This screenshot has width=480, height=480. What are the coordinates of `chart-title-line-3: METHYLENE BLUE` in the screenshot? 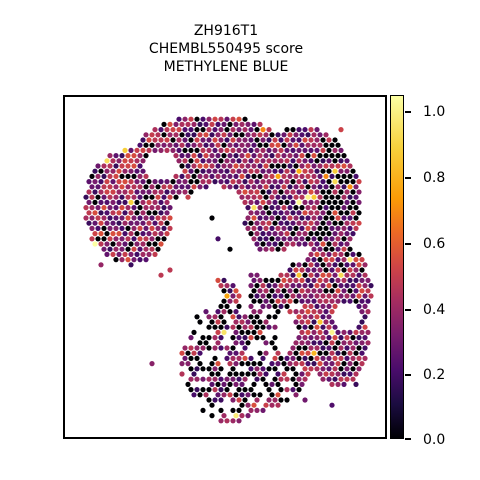 It's located at (226, 67).